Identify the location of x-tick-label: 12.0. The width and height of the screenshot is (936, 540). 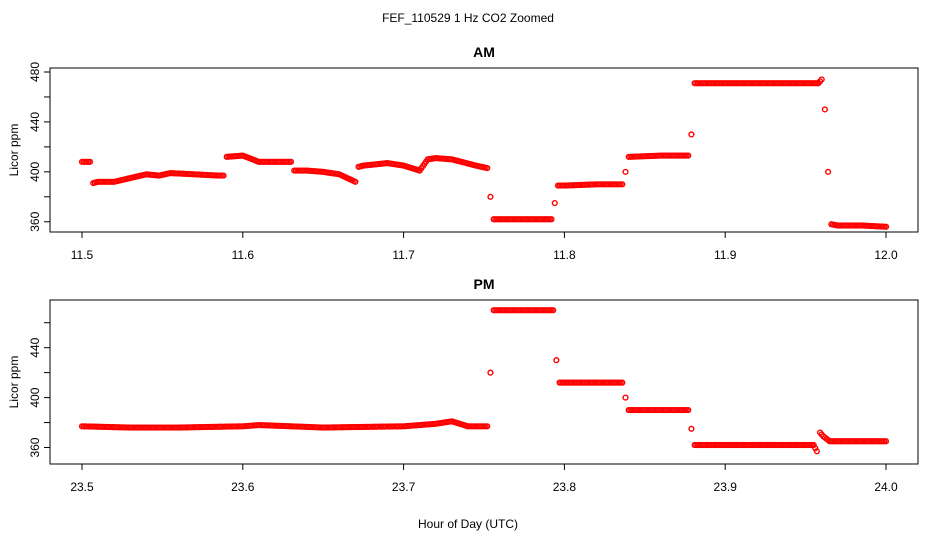
(886, 255).